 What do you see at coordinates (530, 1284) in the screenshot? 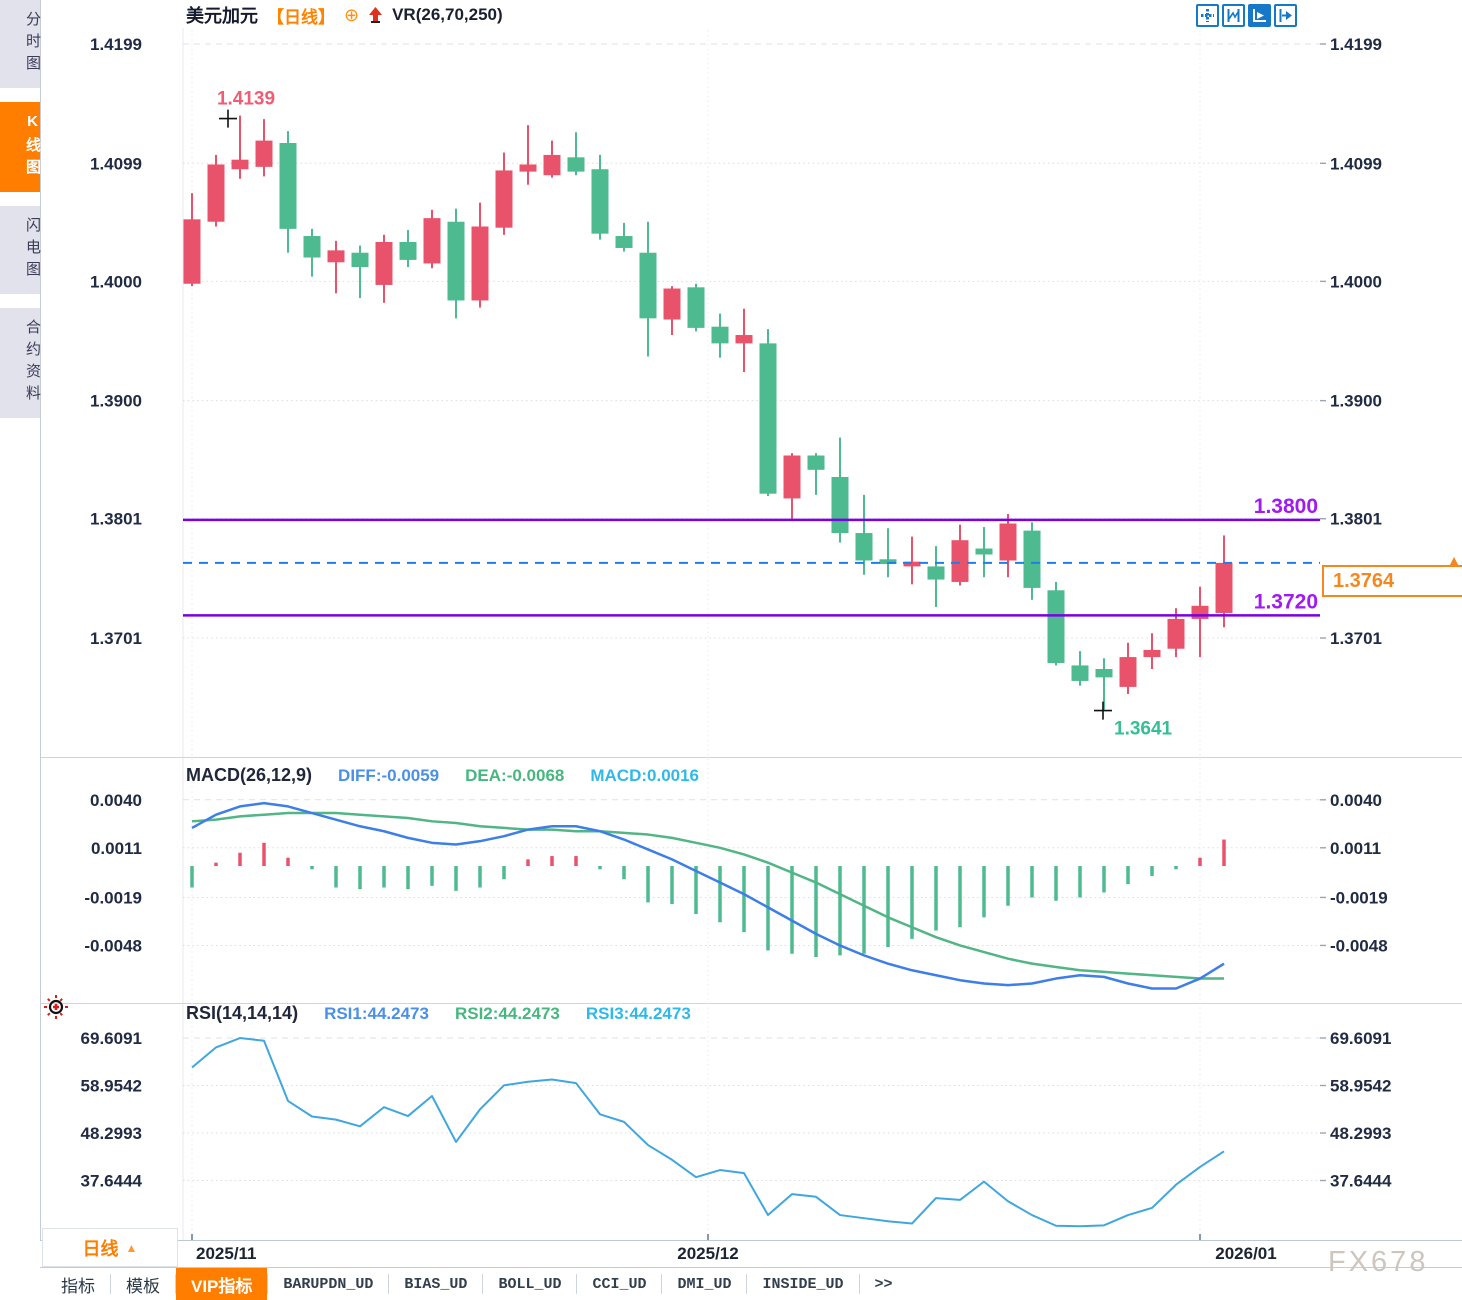
I see `tab-BOLL_UD: BOLL_UD` at bounding box center [530, 1284].